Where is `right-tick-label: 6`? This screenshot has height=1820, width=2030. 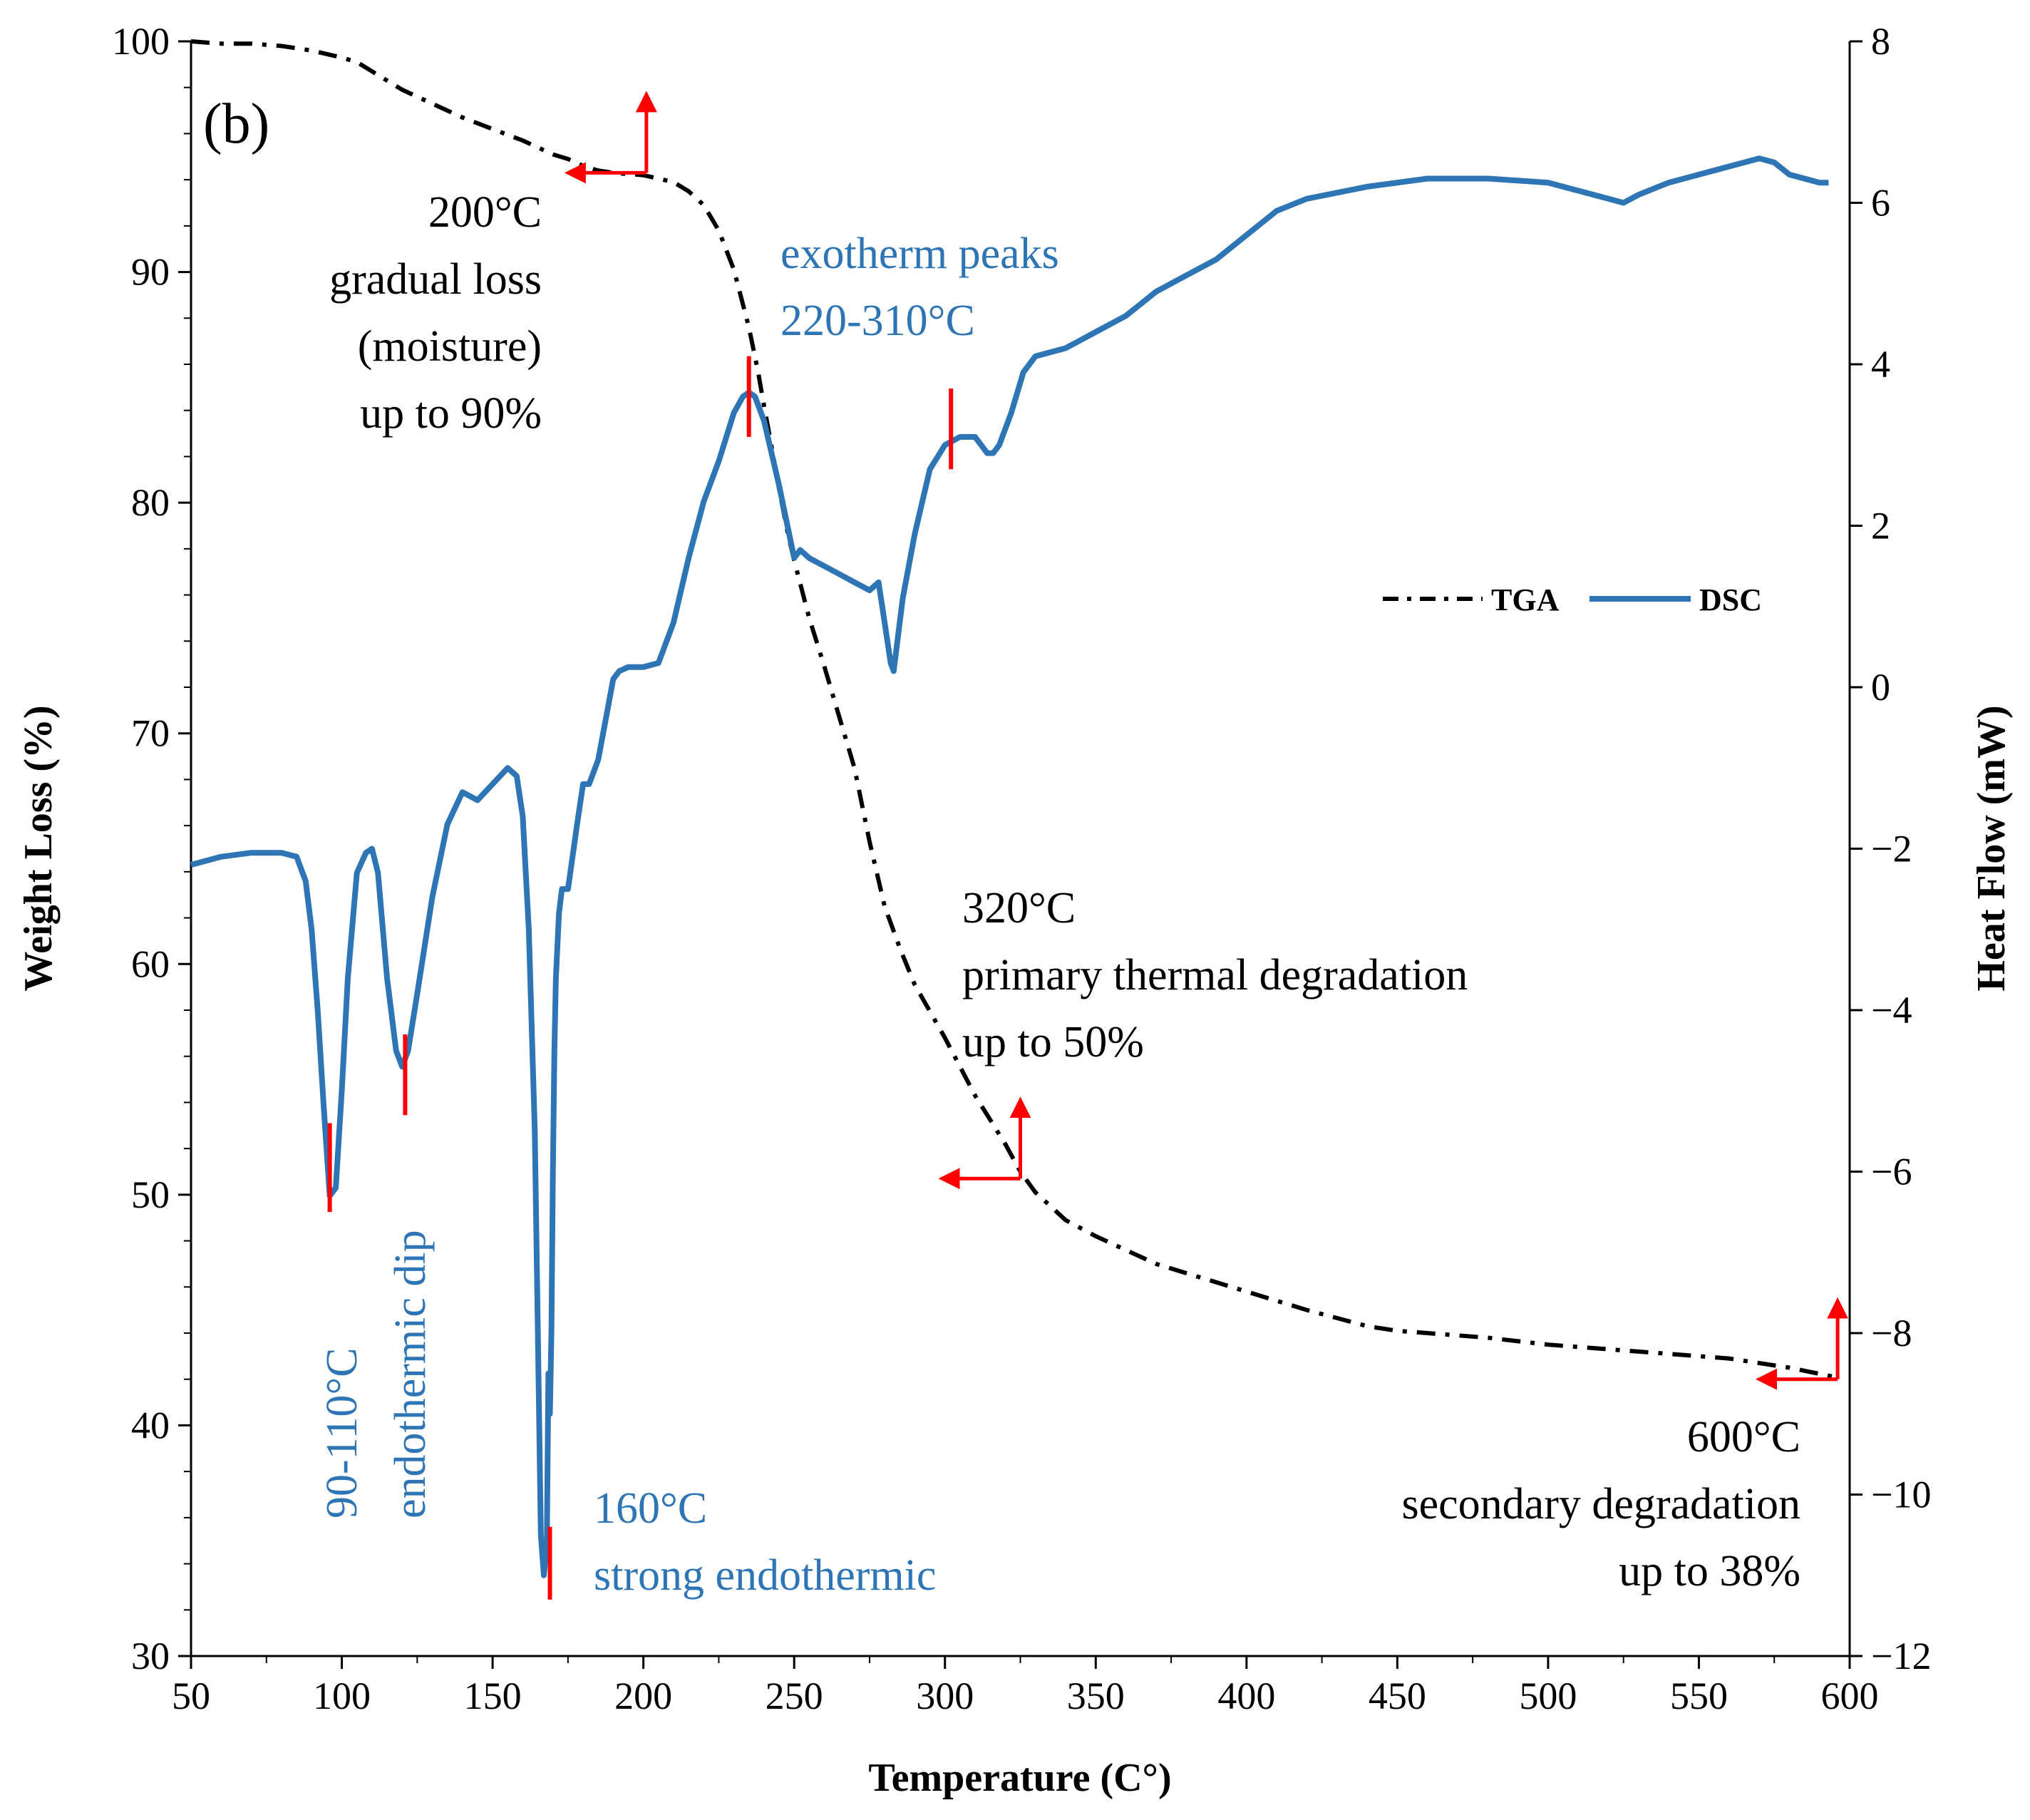
right-tick-label: 6 is located at coordinates (1881, 203).